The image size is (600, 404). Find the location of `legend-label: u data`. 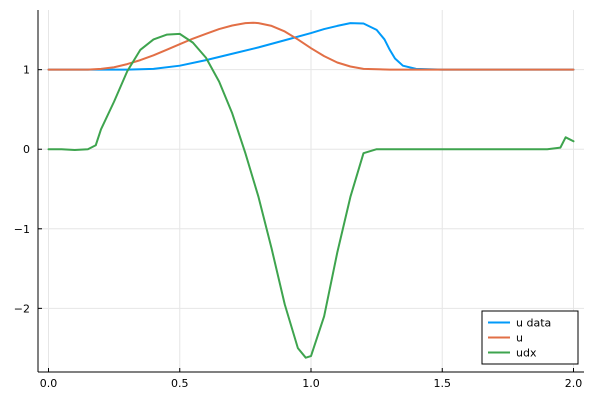

legend-label: u data is located at coordinates (533, 323).